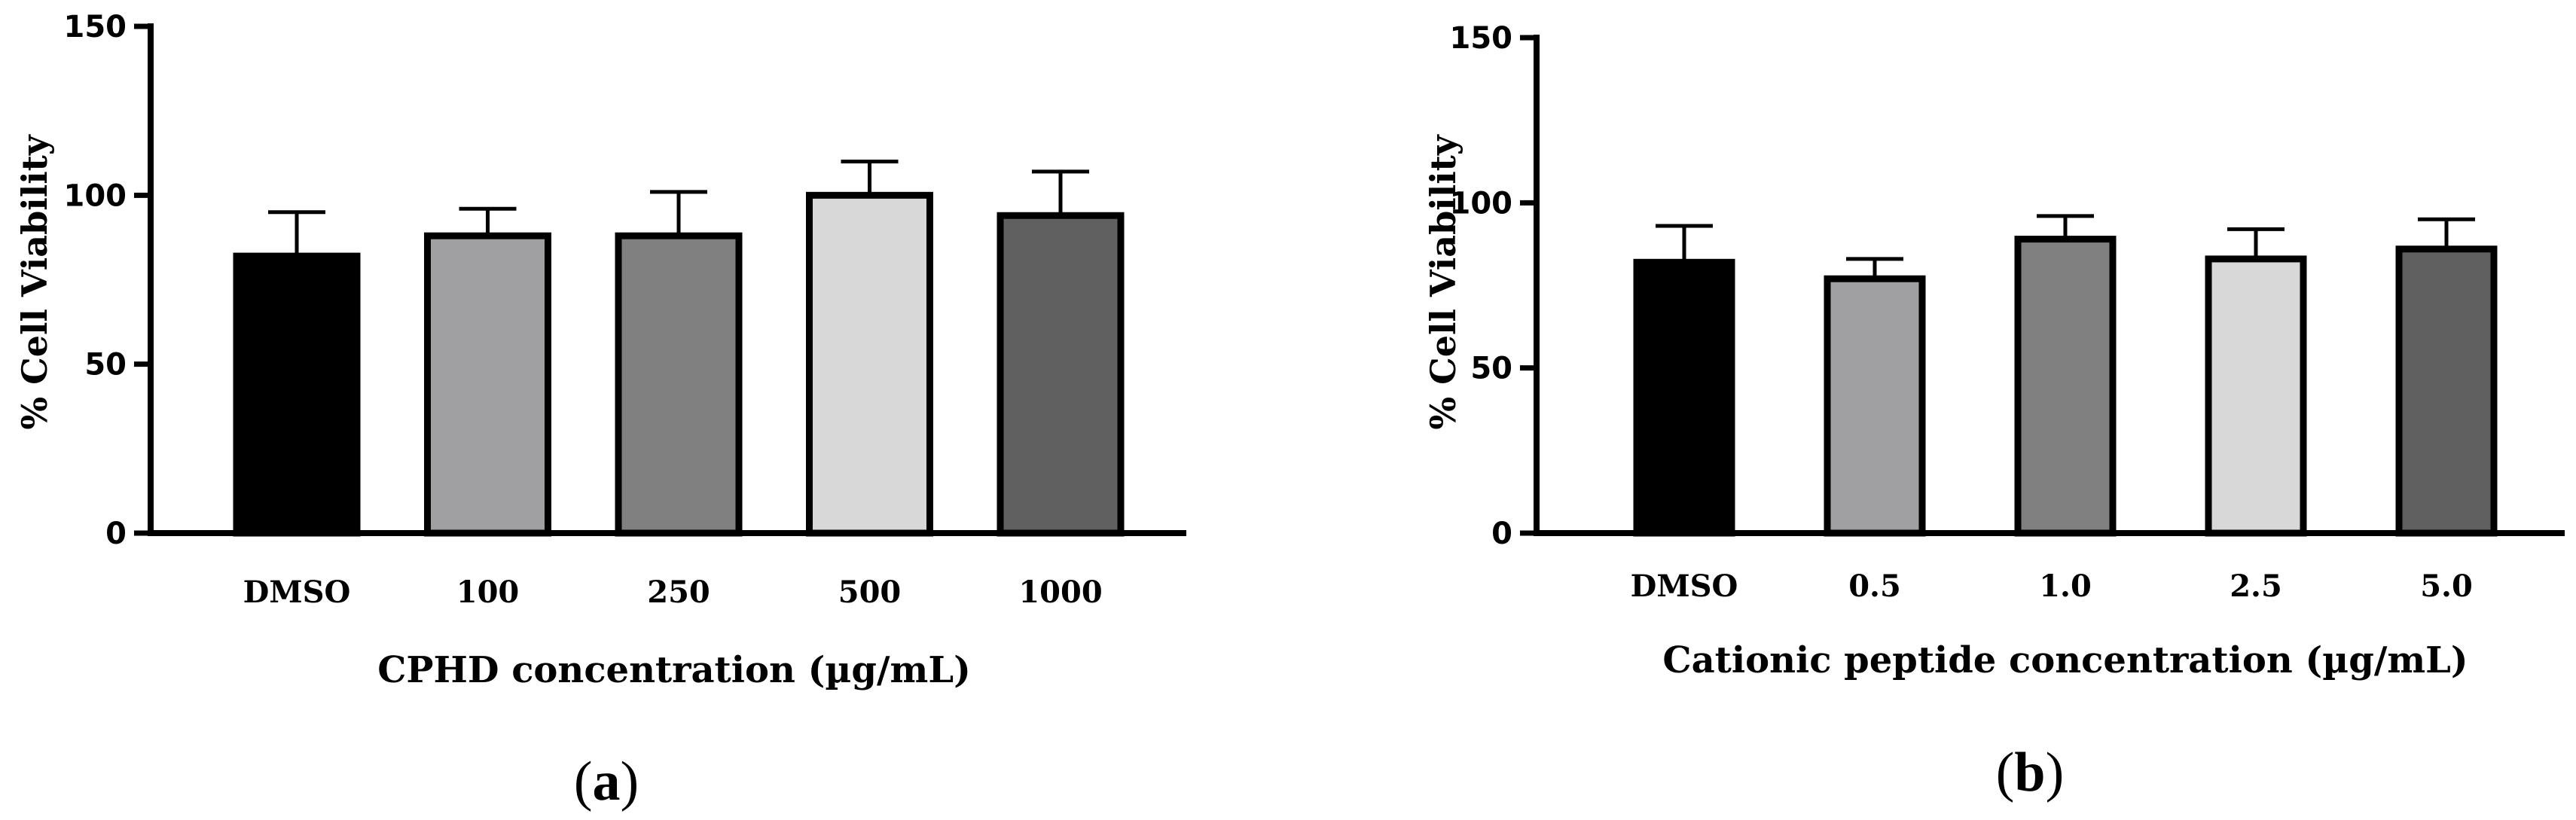  Describe the element at coordinates (2256, 243) in the screenshot. I see `error-bar-2.5` at that location.